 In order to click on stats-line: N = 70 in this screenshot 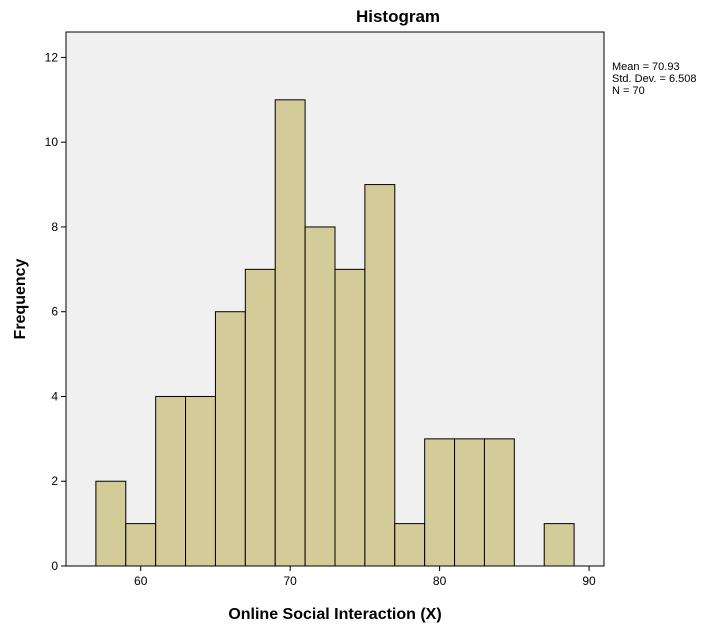, I will do `click(628, 91)`.